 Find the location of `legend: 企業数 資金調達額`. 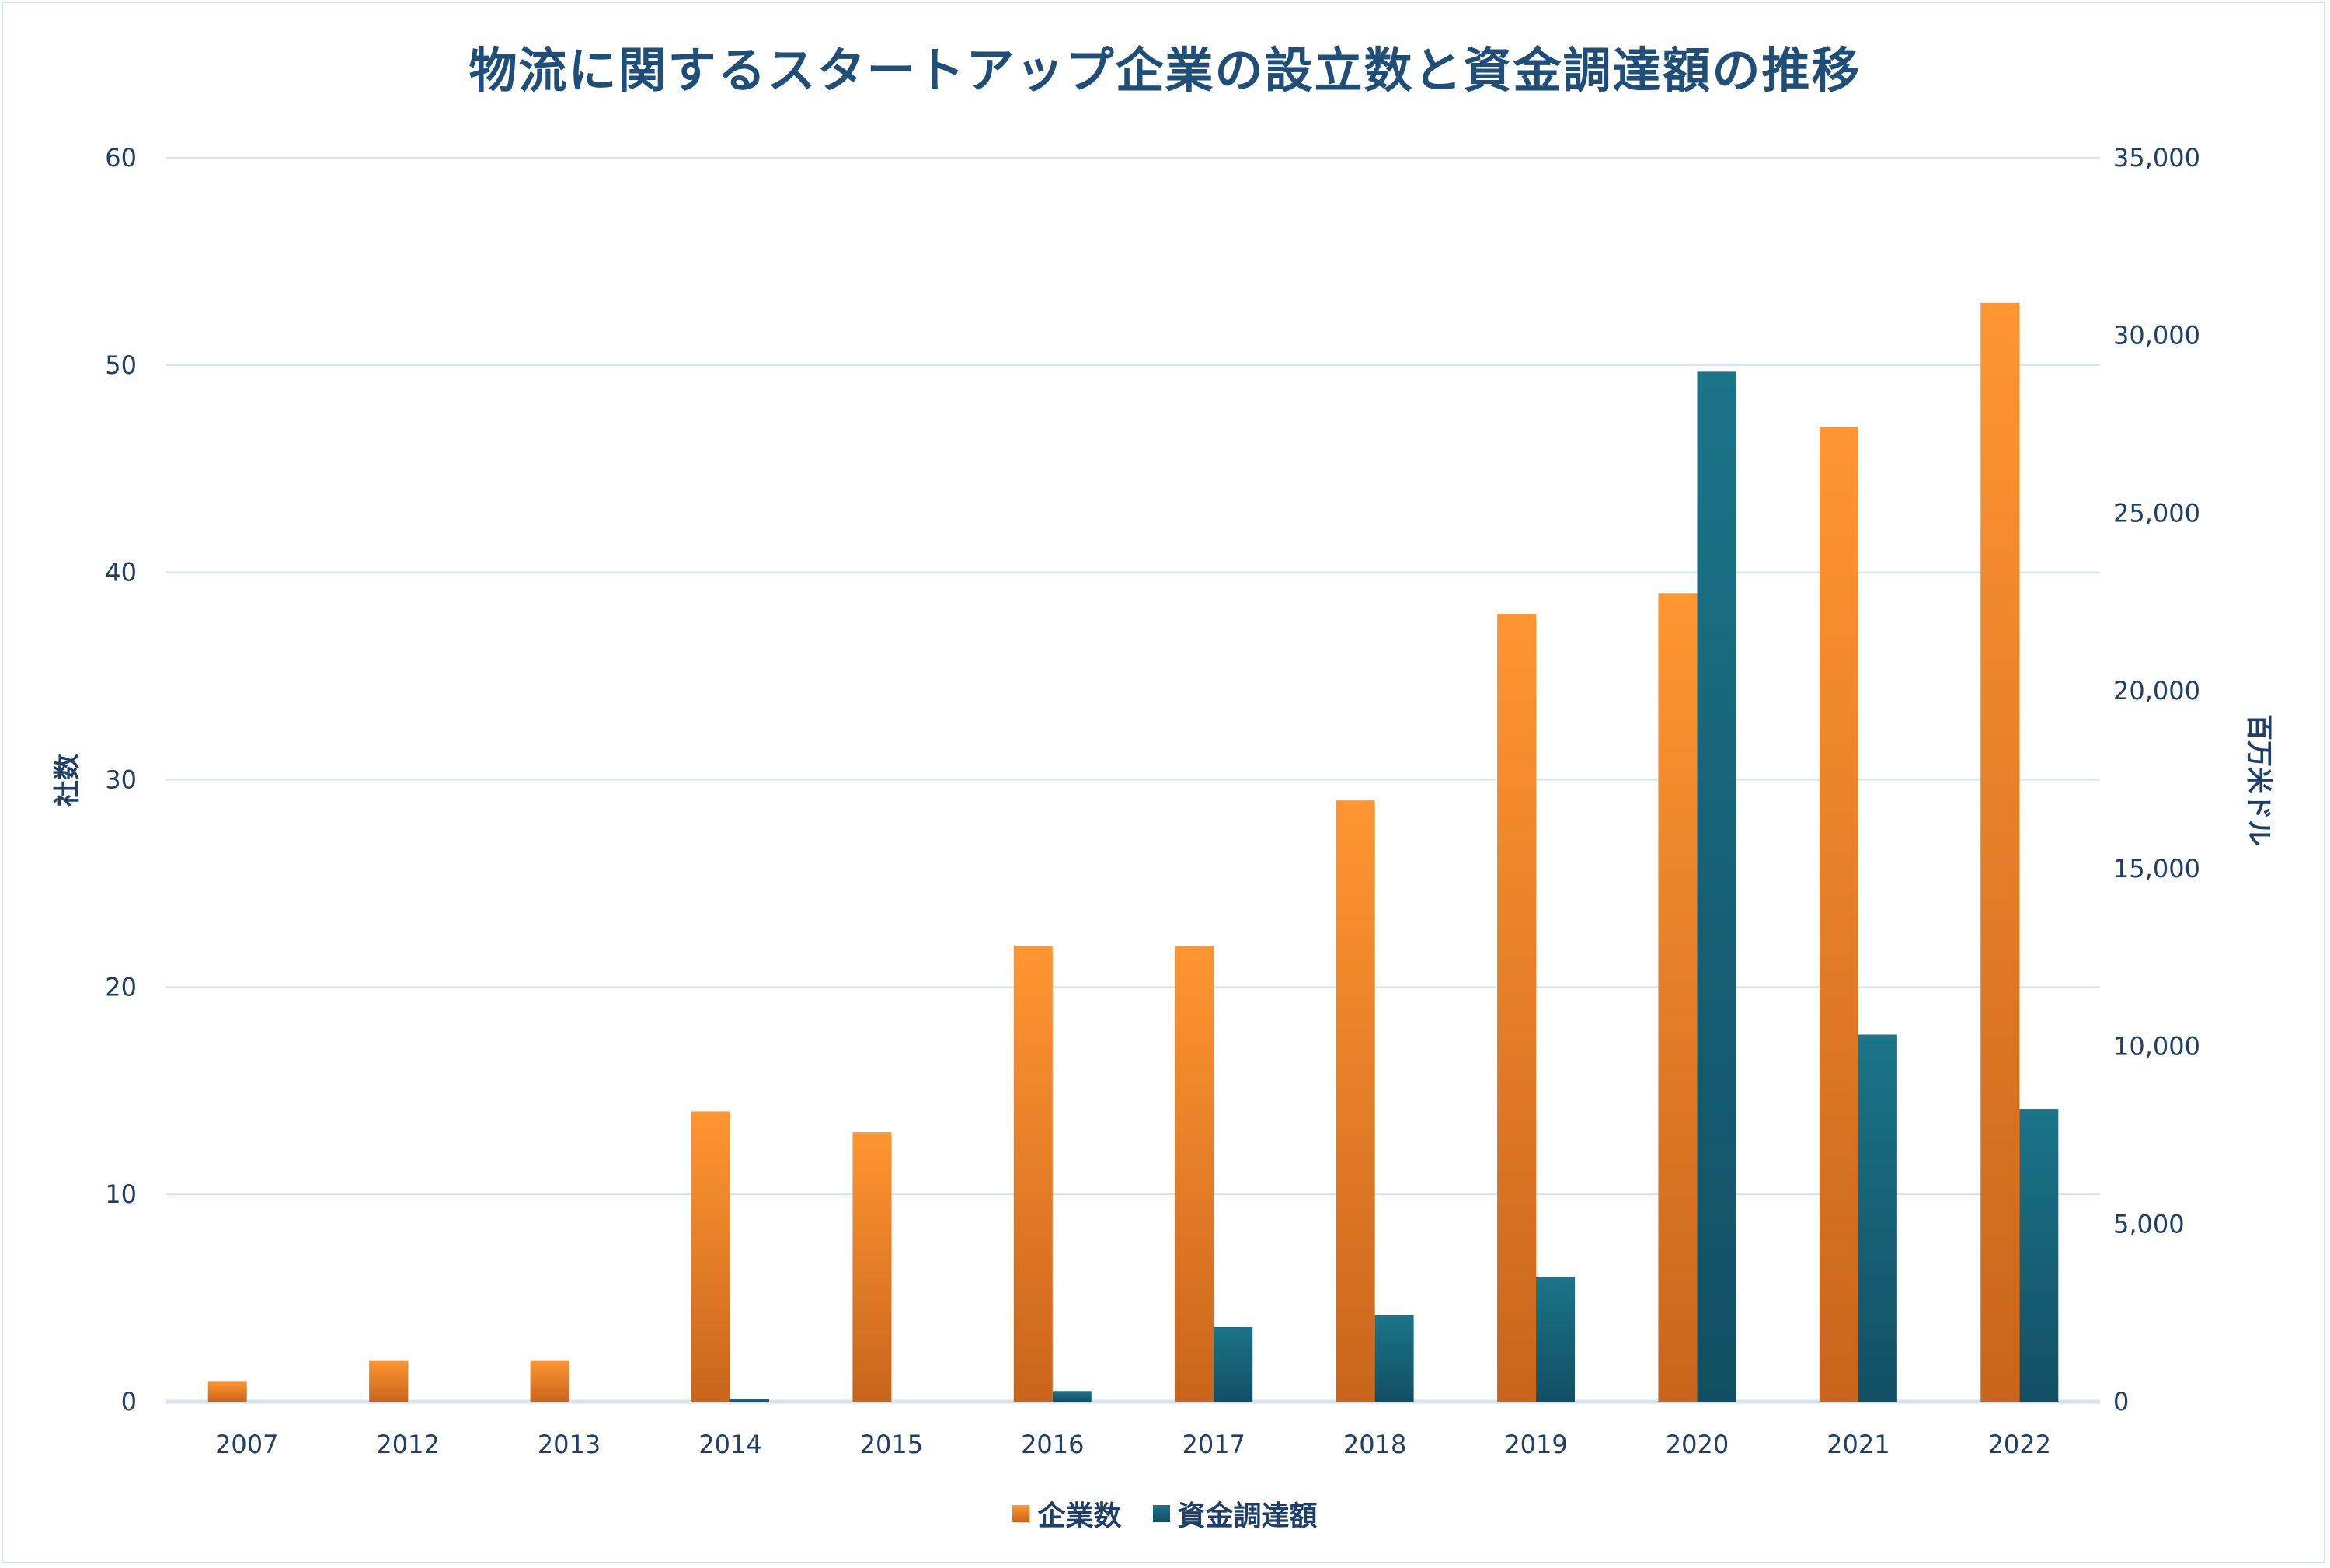

legend: 企業数 資金調達額 is located at coordinates (1165, 1513).